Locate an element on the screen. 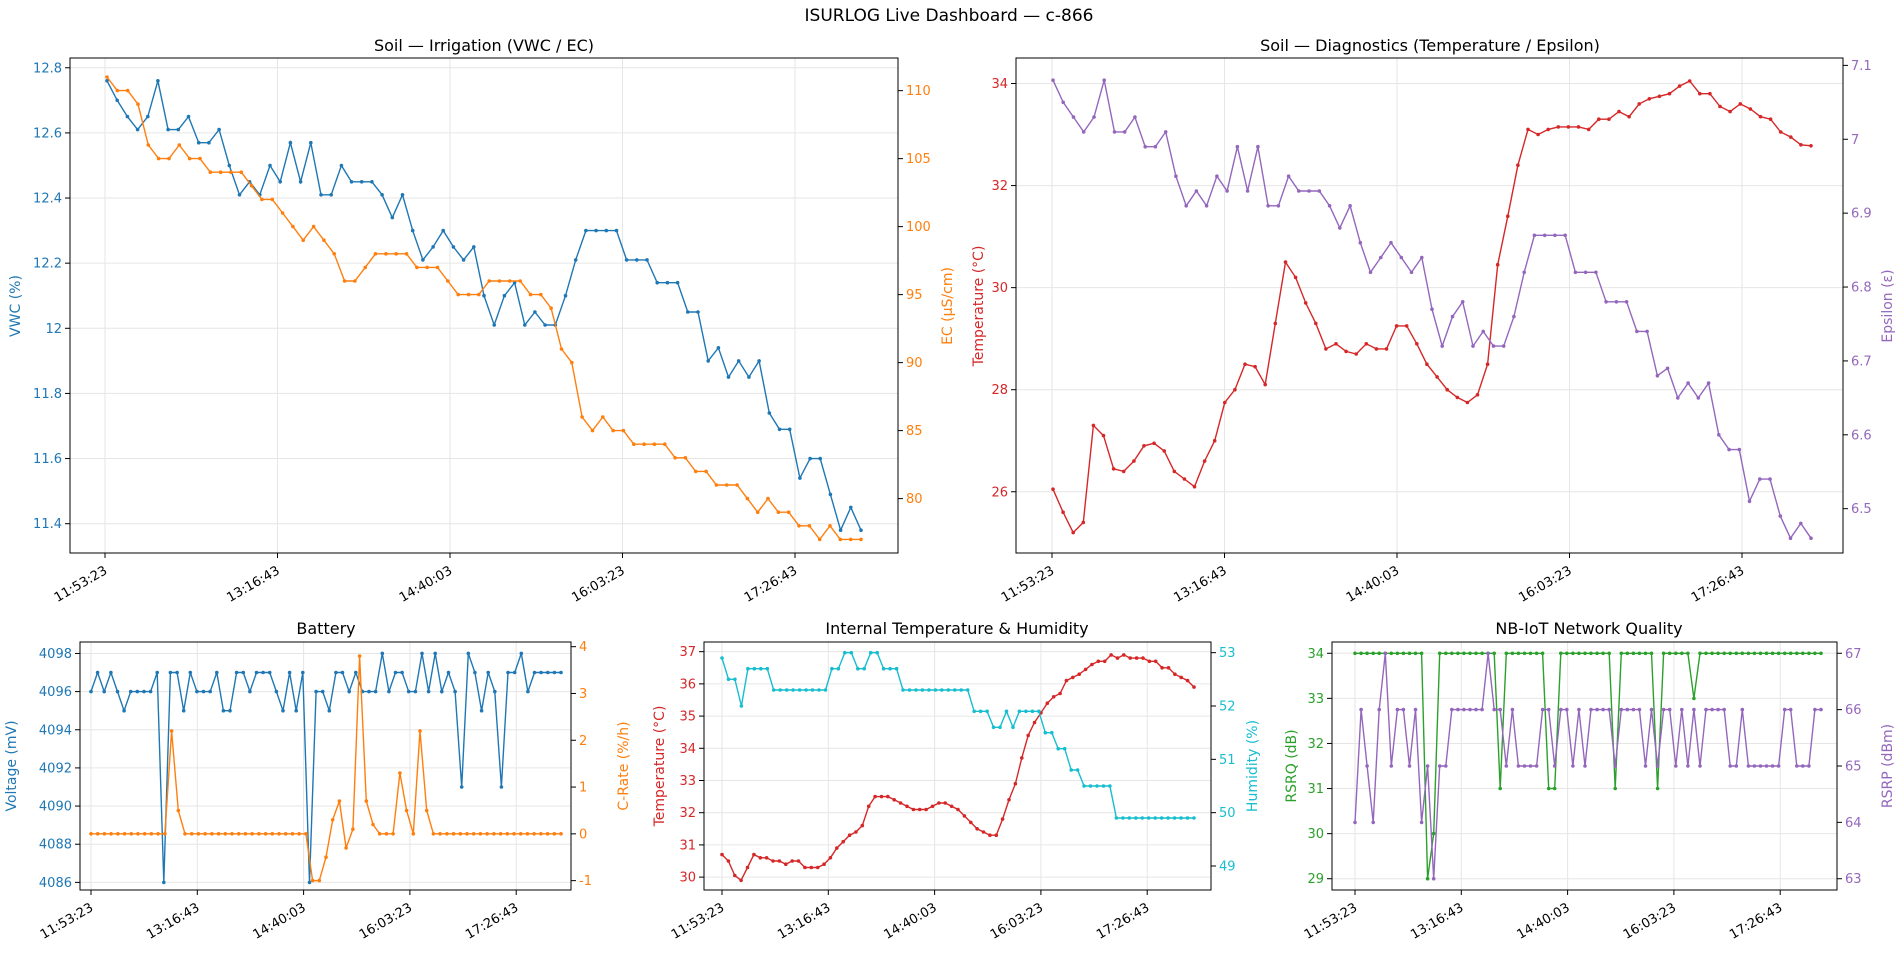 The width and height of the screenshot is (1898, 956). x-tick-label: 14:40:03 is located at coordinates (1544, 921).